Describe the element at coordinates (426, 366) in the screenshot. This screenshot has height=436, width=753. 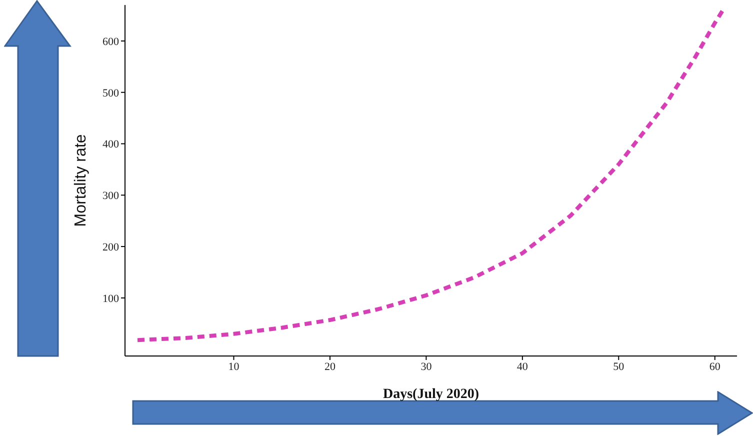
I see `x-tick-label: 30` at that location.